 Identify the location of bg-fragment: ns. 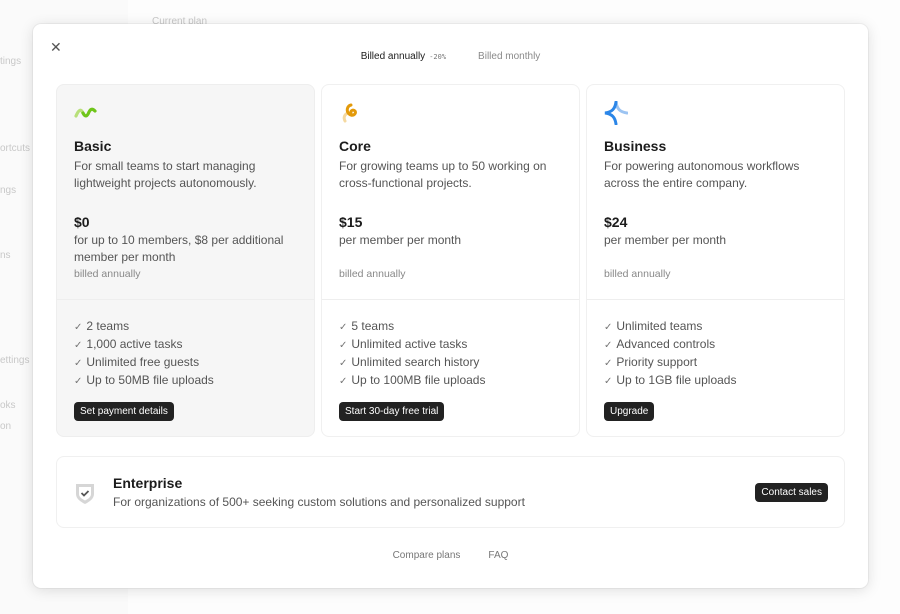
(5, 255).